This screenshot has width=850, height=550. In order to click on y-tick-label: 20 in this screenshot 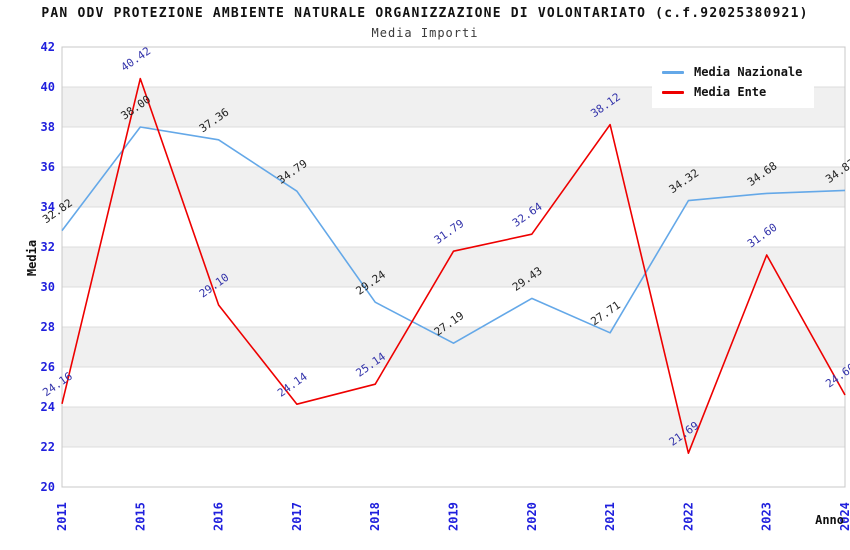, I will do `click(48, 487)`.